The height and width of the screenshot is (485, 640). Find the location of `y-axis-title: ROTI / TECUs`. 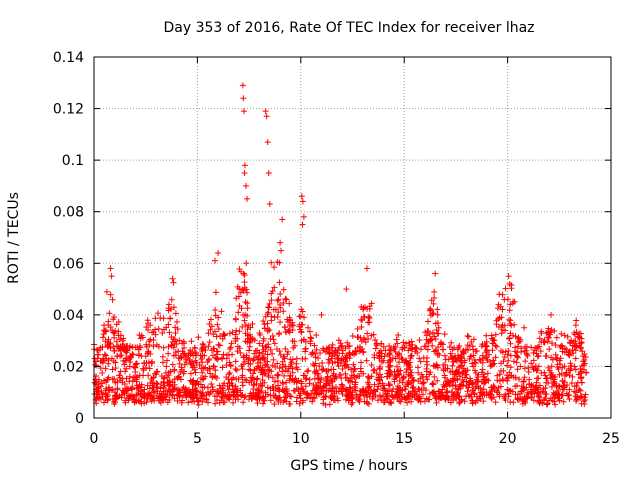

y-axis-title: ROTI / TECUs is located at coordinates (14, 238).